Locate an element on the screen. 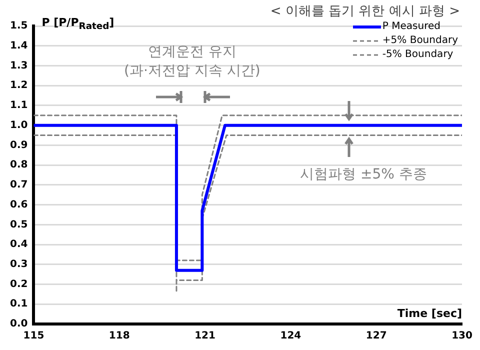 The height and width of the screenshot is (350, 480). y-tick-label: 1.1 is located at coordinates (19, 106).